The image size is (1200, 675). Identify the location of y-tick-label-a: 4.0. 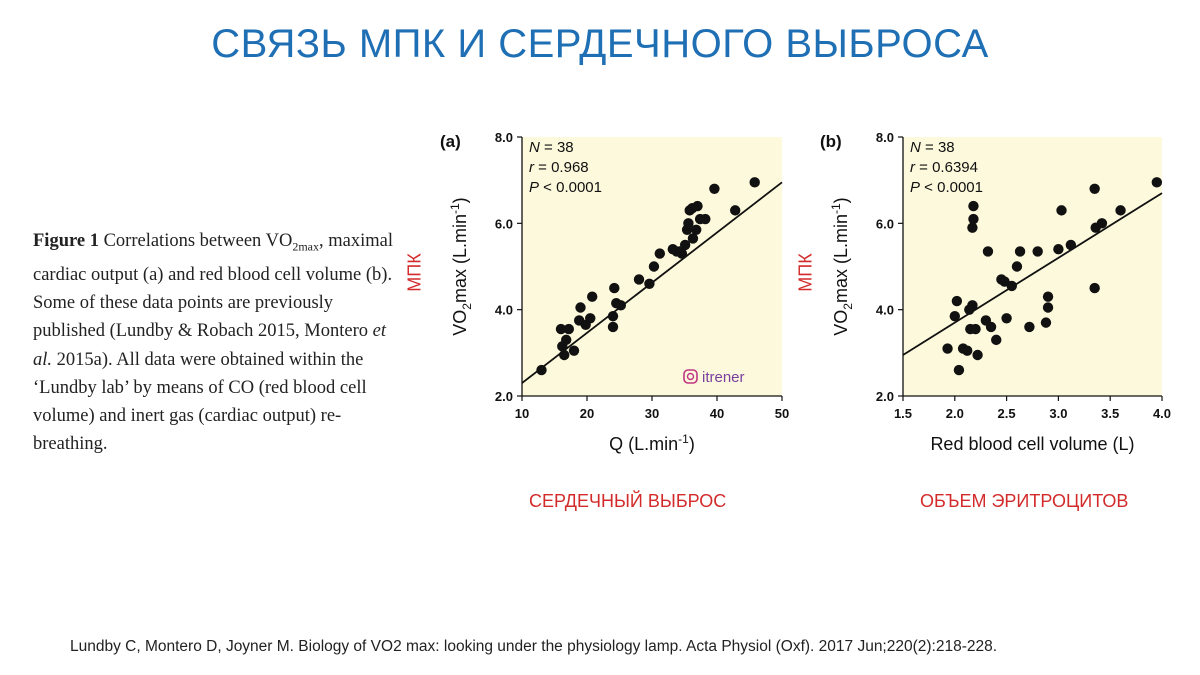
(504, 310).